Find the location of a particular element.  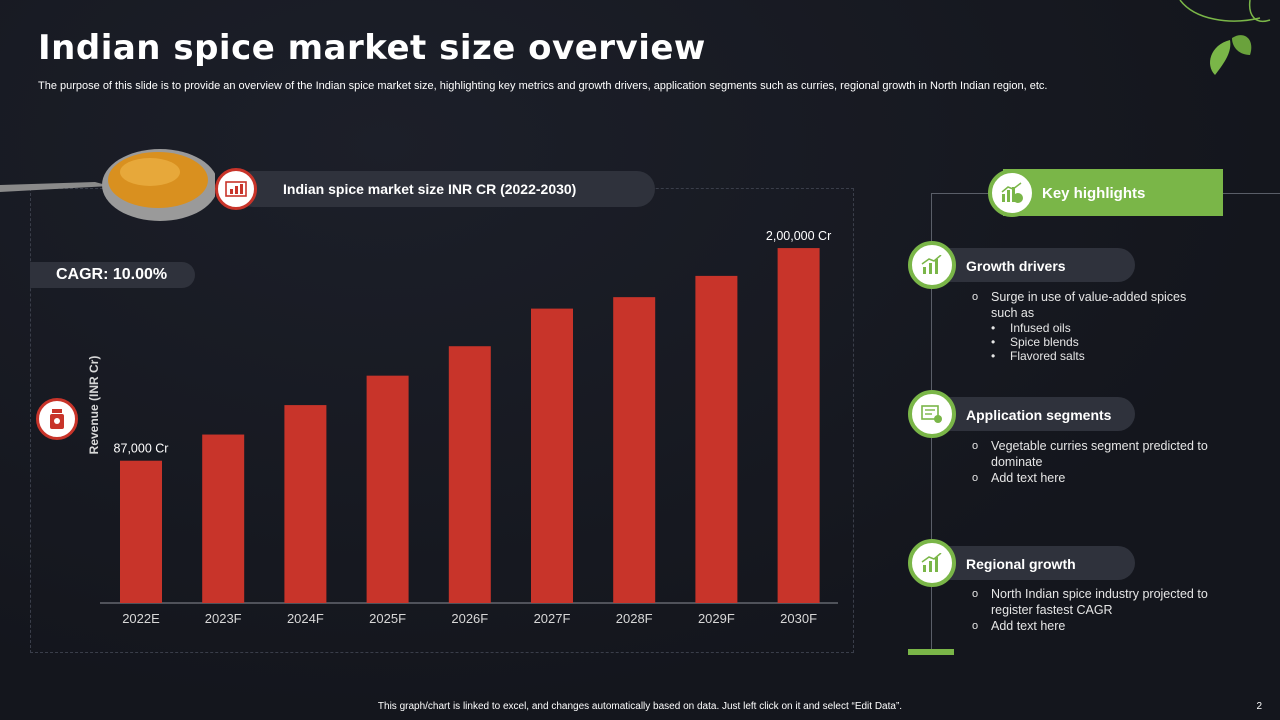

bar-2023F is located at coordinates (223, 518).